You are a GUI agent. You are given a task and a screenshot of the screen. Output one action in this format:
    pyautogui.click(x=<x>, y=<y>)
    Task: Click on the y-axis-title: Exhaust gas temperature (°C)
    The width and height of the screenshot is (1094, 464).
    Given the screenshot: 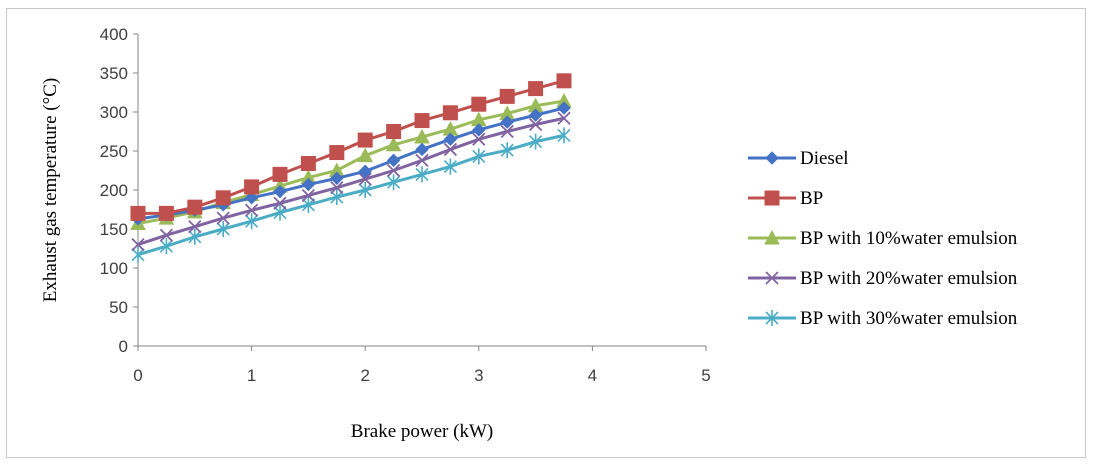 What is the action you would take?
    pyautogui.click(x=50, y=190)
    